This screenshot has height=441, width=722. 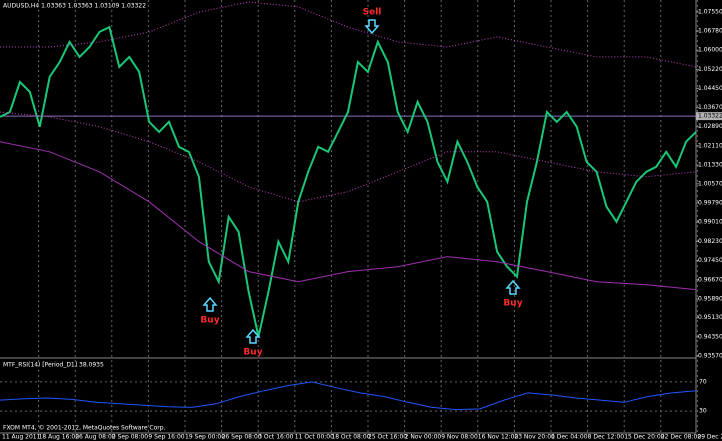 What do you see at coordinates (710, 183) in the screenshot?
I see `y-tick-label: 1.00570` at bounding box center [710, 183].